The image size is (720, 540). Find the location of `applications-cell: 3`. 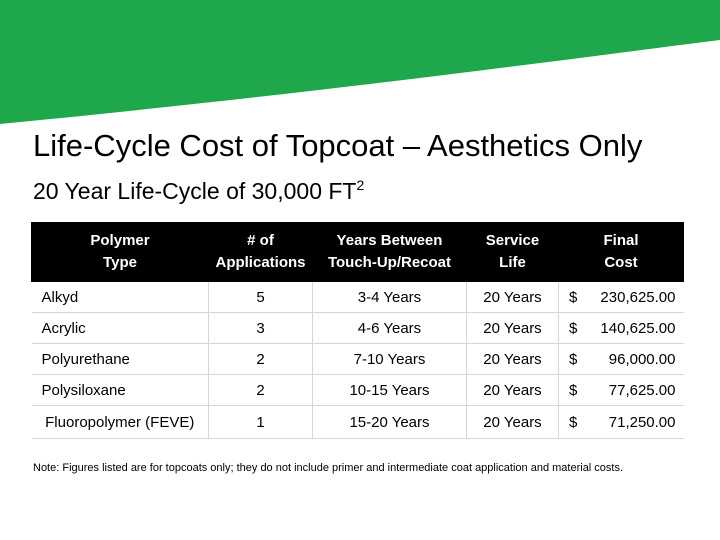

applications-cell: 3 is located at coordinates (260, 328).